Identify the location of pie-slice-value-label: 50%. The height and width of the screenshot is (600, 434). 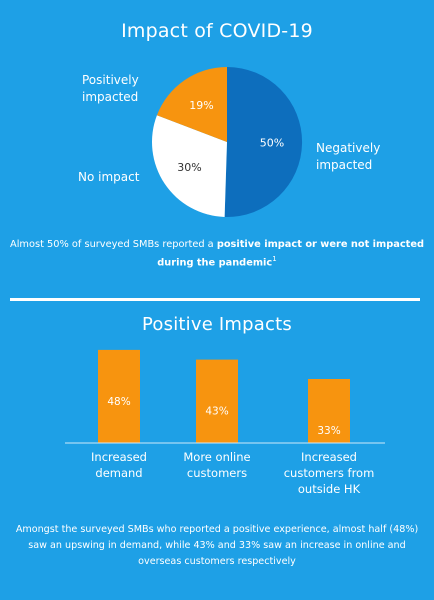
(272, 143).